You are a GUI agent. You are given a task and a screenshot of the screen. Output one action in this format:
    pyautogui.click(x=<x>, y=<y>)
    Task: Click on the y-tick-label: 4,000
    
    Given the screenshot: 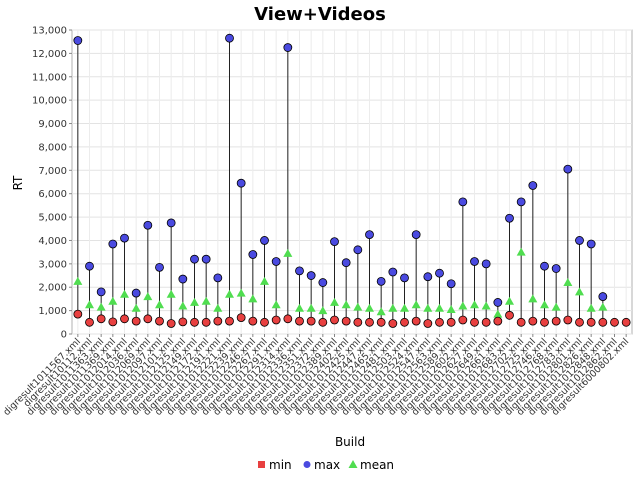 What is the action you would take?
    pyautogui.click(x=52, y=241)
    